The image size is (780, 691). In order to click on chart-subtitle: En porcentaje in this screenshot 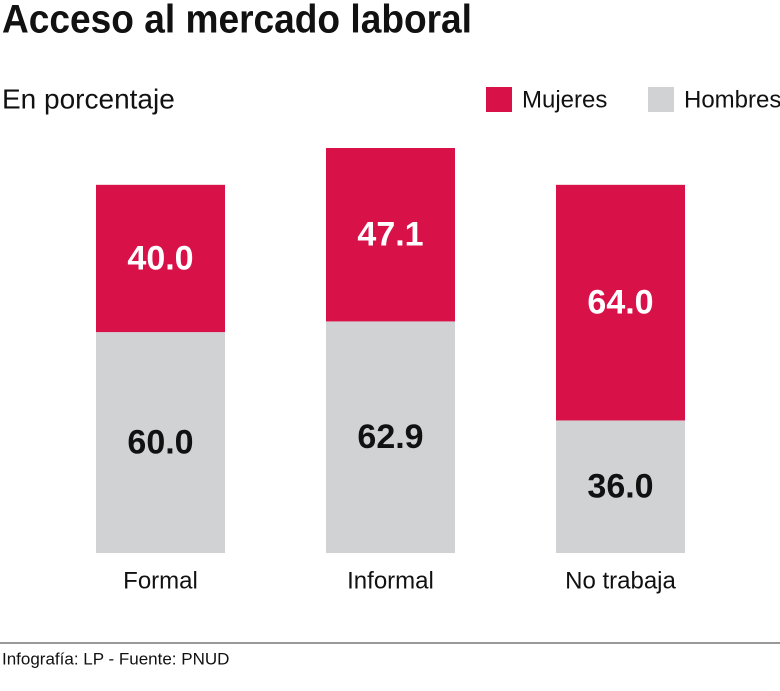, I will do `click(88, 98)`.